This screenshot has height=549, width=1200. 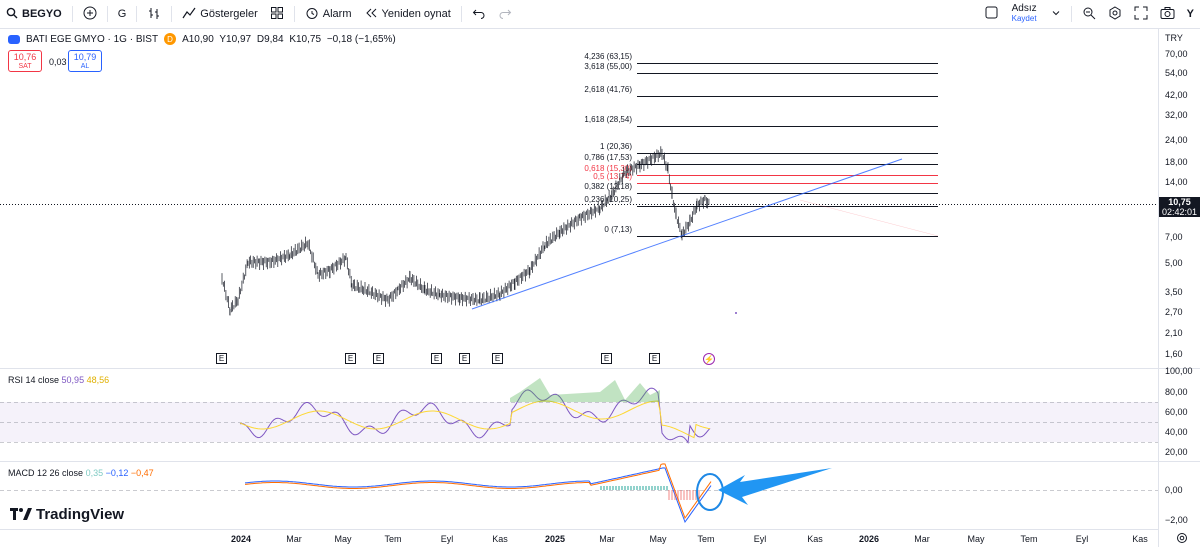 I want to click on price-tick-label: 24,00, so click(x=1176, y=140).